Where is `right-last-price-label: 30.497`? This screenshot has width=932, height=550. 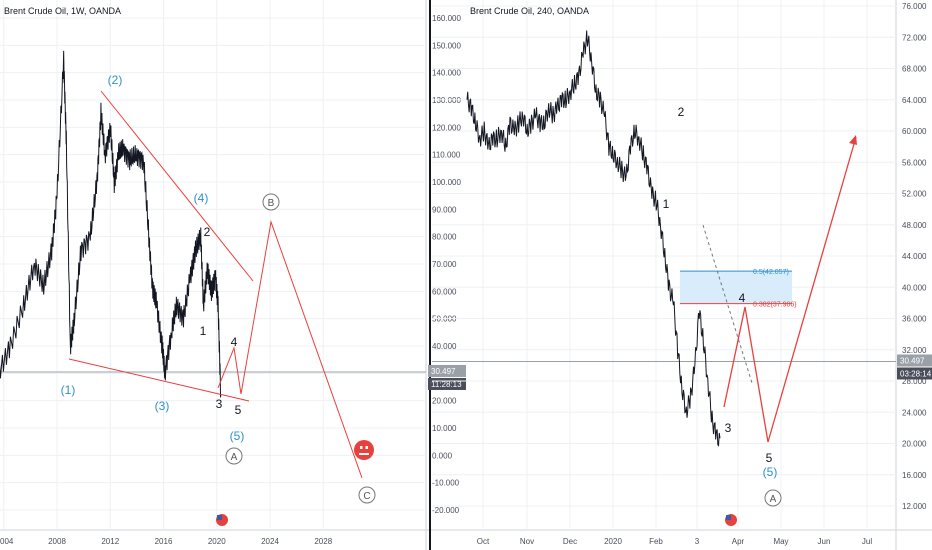
right-last-price-label: 30.497 is located at coordinates (912, 360).